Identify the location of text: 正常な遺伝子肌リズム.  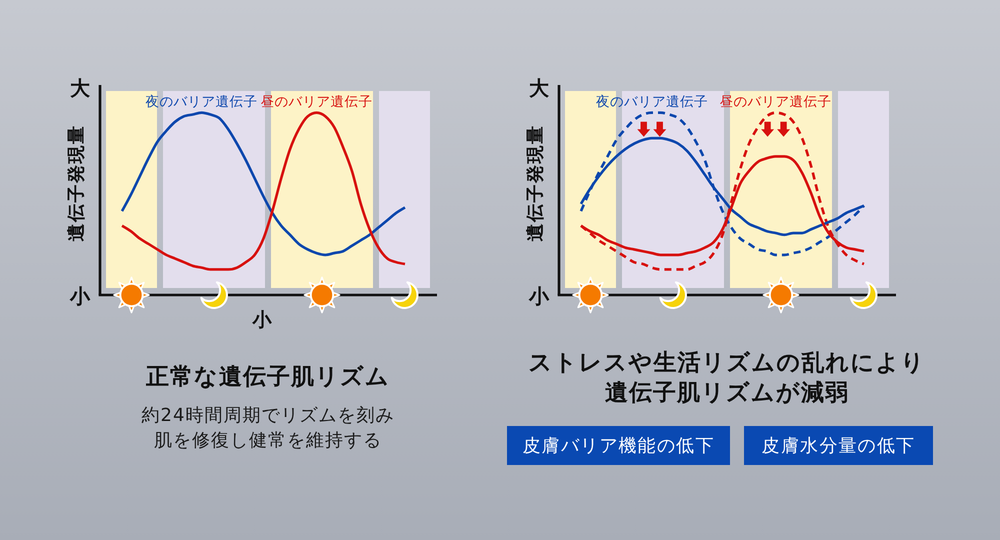
(267, 377).